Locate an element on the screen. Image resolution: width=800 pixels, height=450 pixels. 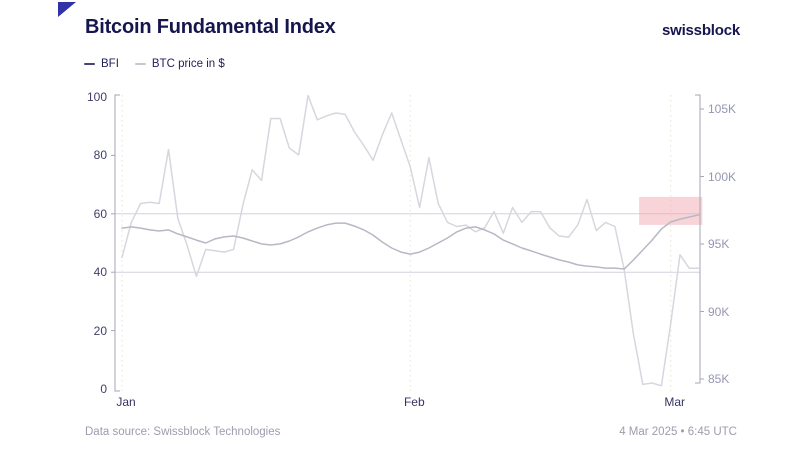
swissblock-logo: swissblock is located at coordinates (700, 30).